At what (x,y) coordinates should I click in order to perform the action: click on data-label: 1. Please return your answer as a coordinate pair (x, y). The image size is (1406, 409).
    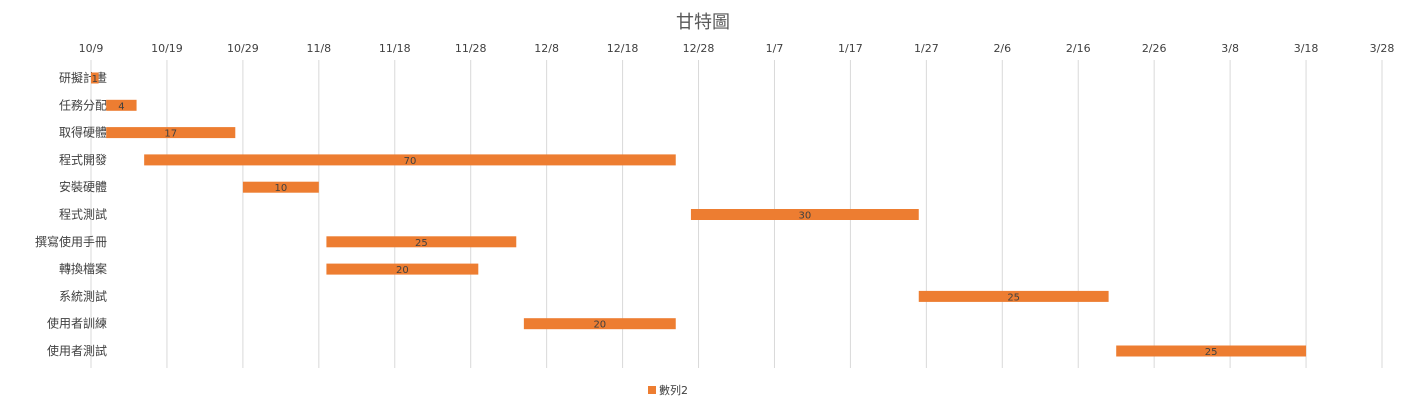
    Looking at the image, I should click on (95, 79).